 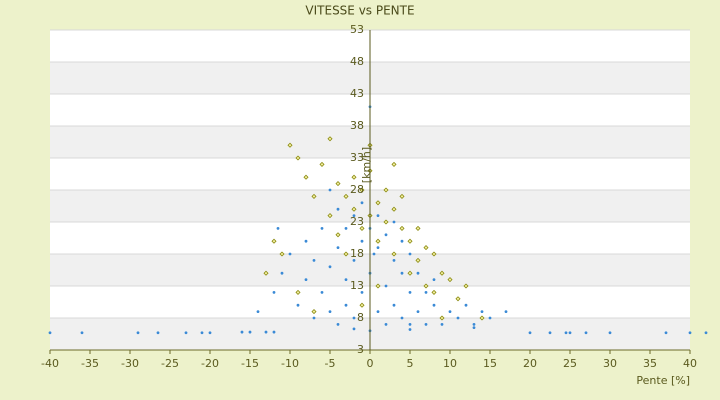 I want to click on x-tick-label: 0, so click(x=370, y=363).